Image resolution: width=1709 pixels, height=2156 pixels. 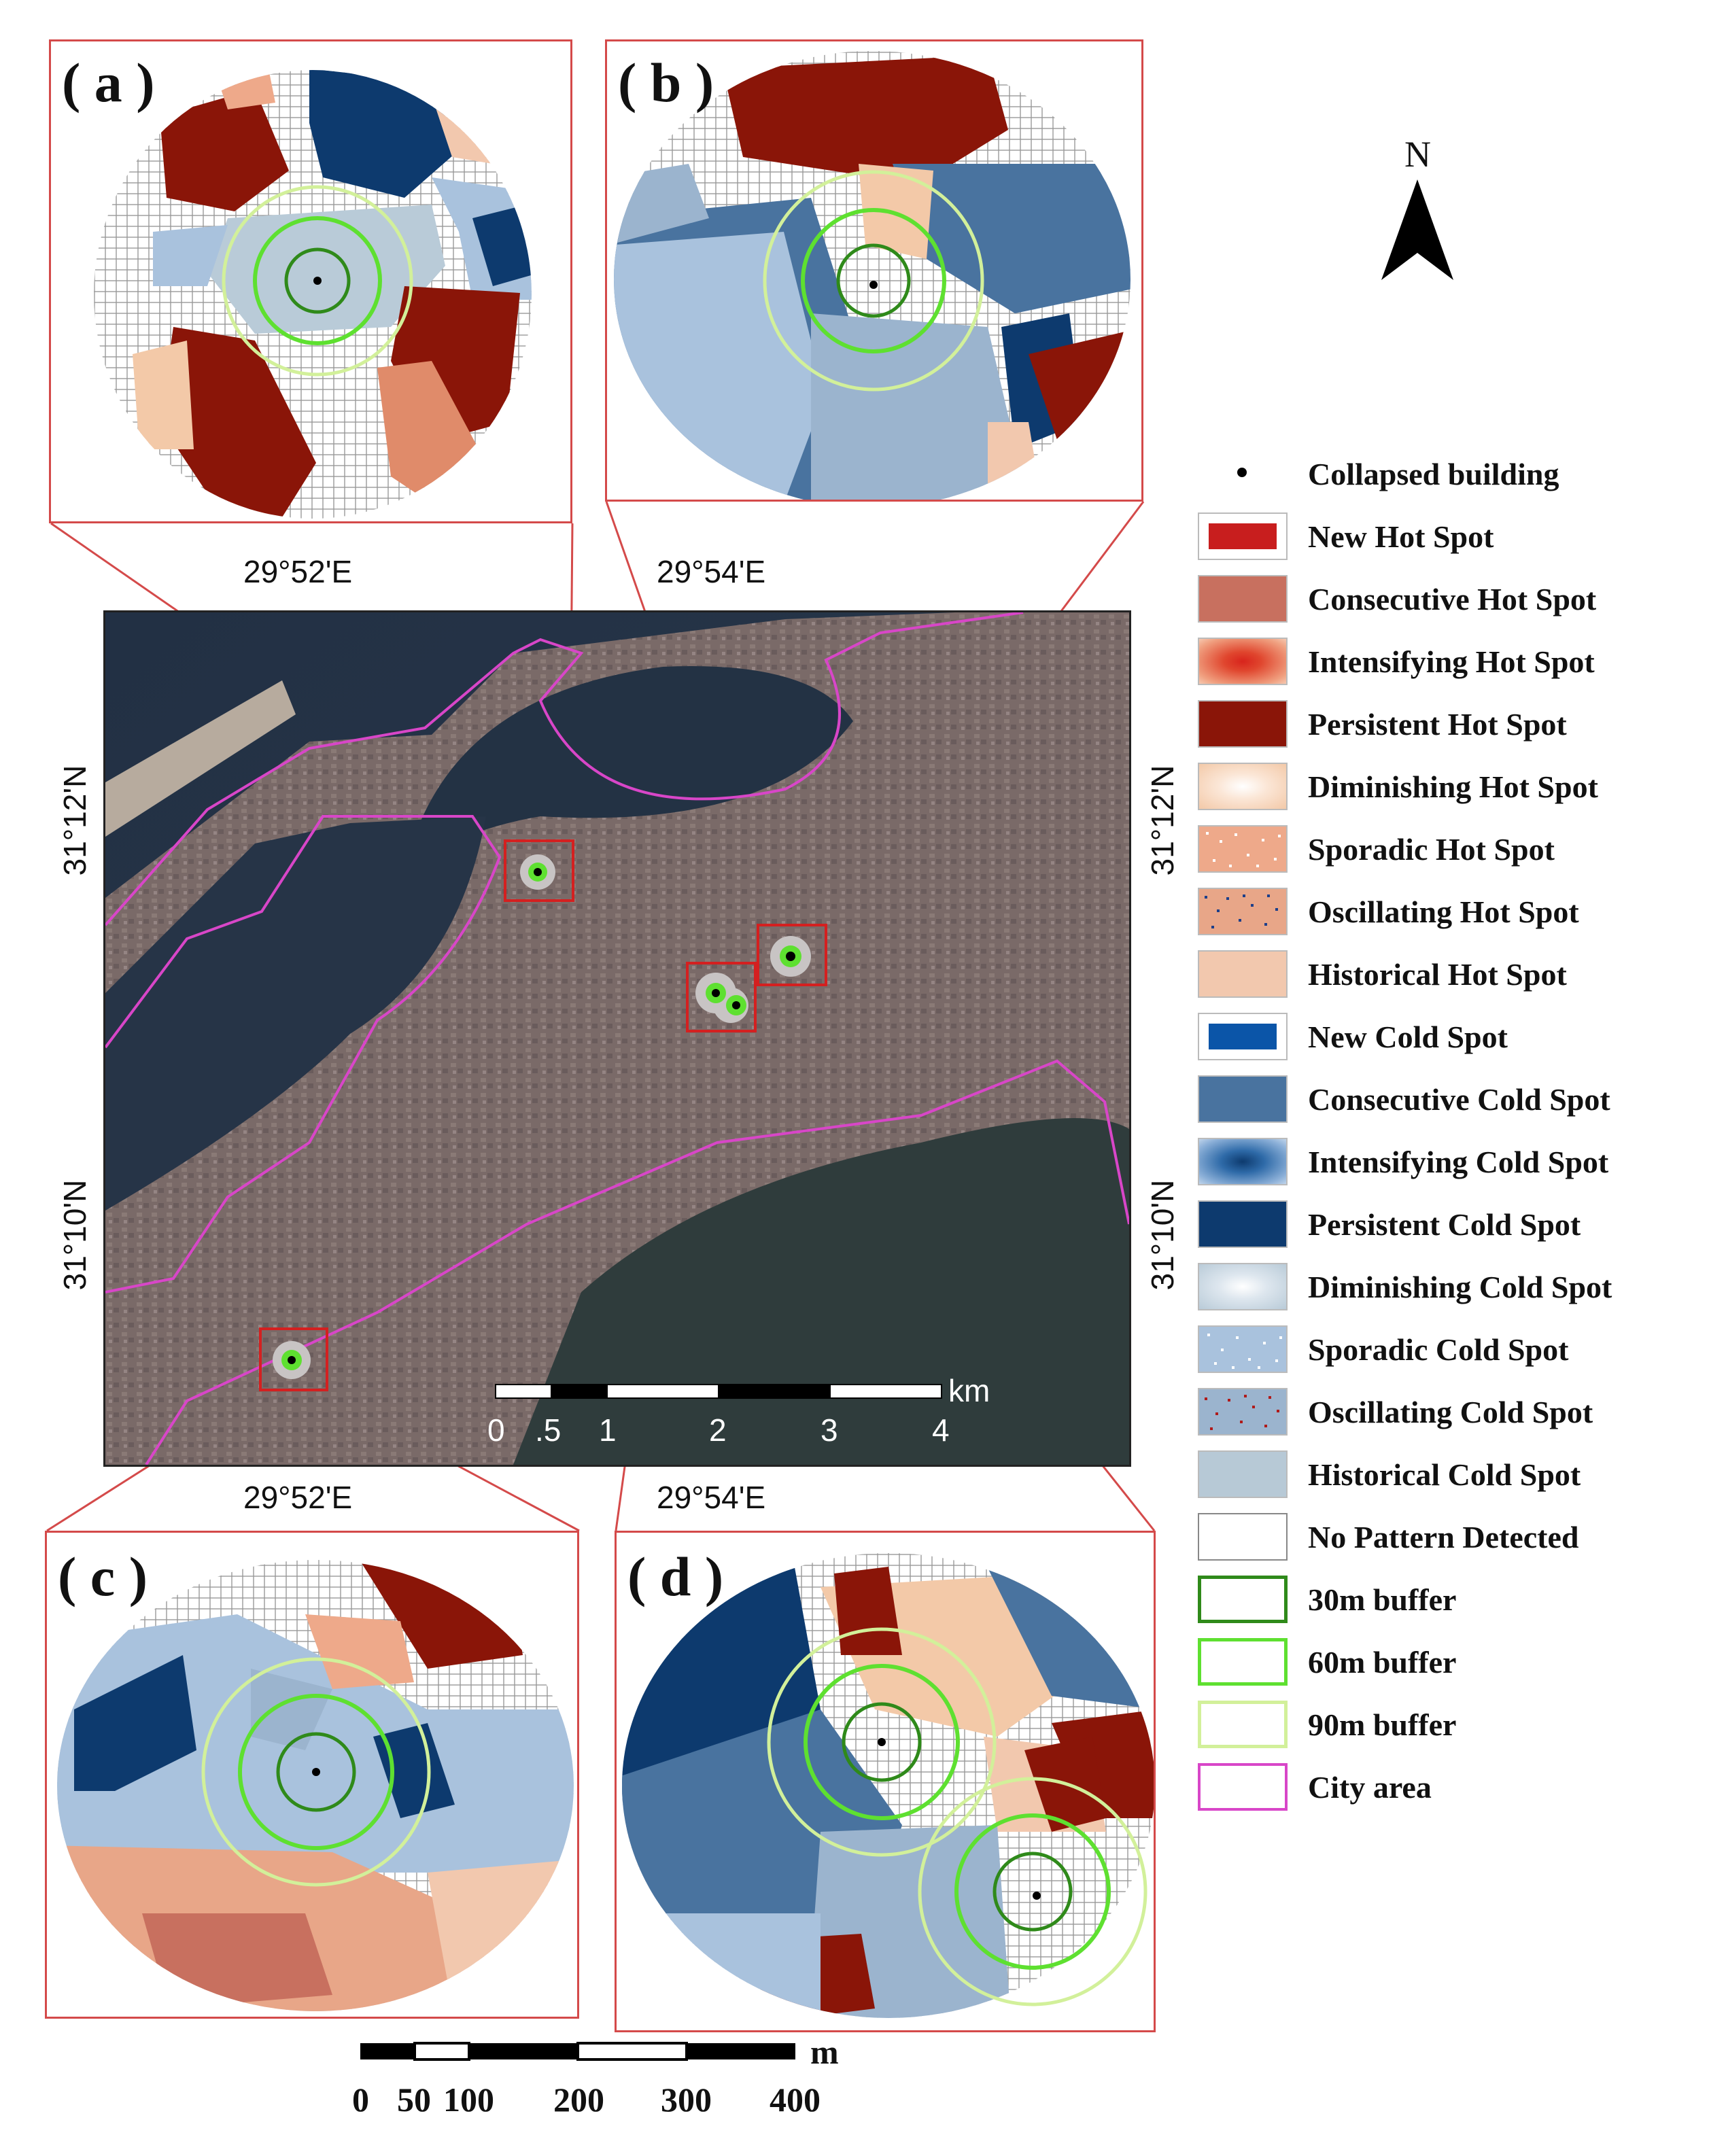 What do you see at coordinates (1243, 536) in the screenshot?
I see `new-hot-spot-swatch` at bounding box center [1243, 536].